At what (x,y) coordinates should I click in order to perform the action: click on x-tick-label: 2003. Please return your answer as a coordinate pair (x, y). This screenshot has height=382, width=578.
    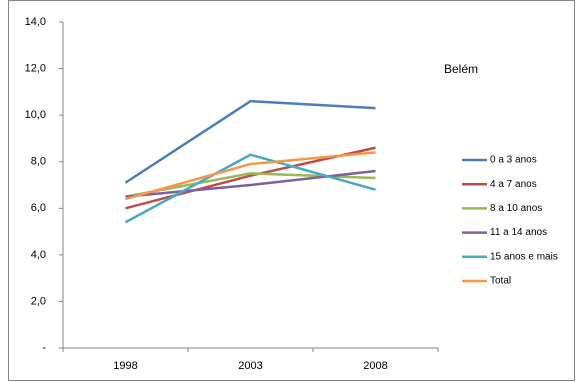
    Looking at the image, I should click on (250, 366).